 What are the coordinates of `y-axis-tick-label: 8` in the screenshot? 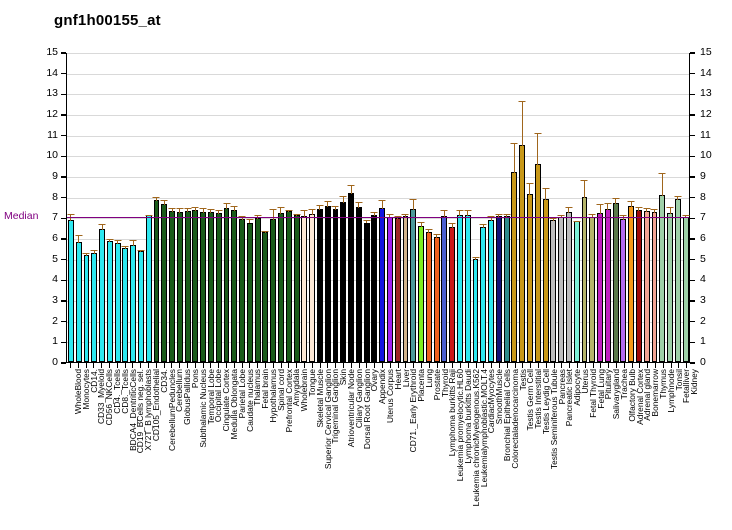 It's located at (703, 196).